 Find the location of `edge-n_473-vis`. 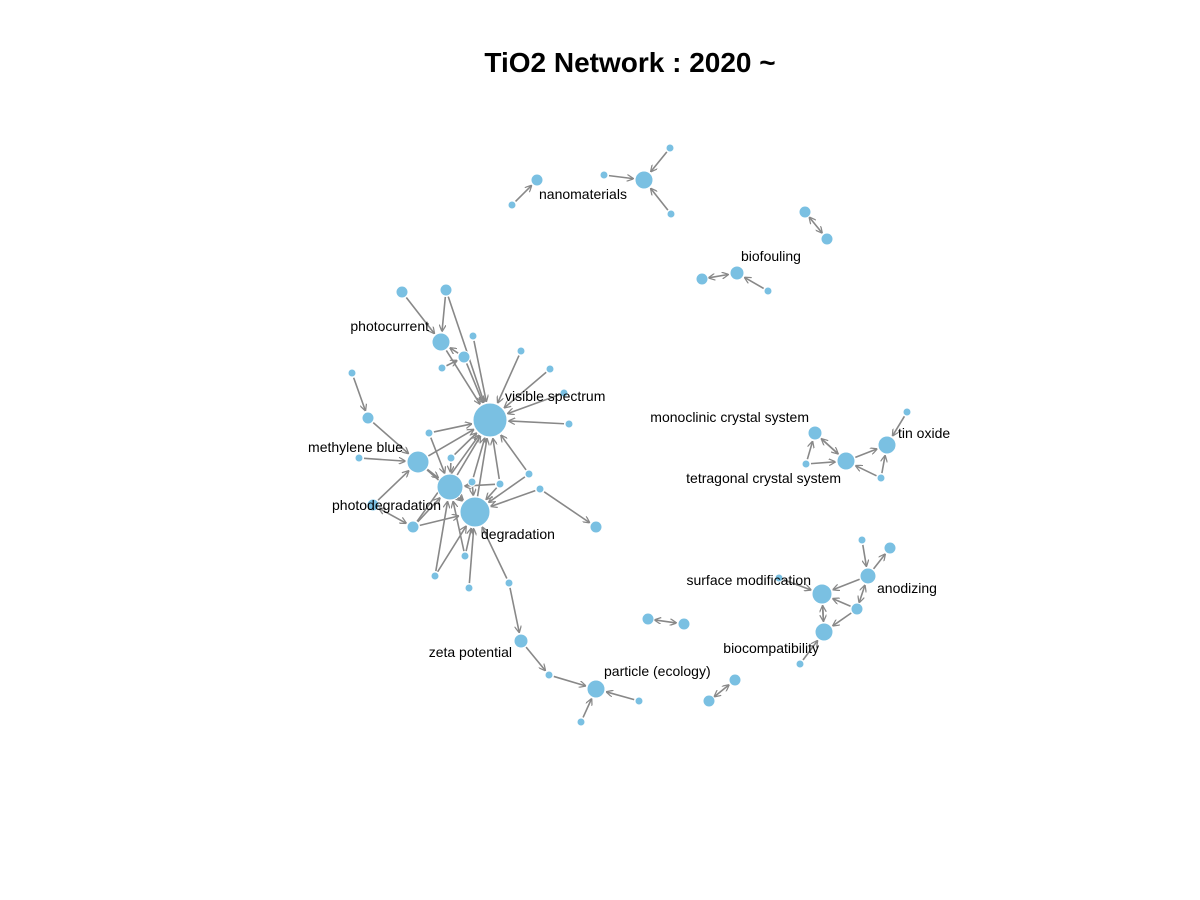

edge-n_473-vis is located at coordinates (479, 370).